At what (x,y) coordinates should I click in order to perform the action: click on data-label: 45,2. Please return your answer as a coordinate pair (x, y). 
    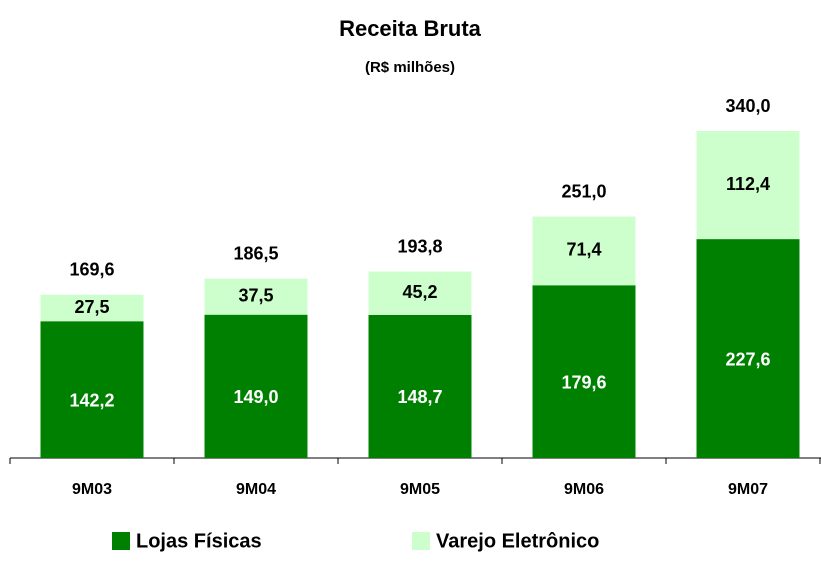
    Looking at the image, I should click on (419, 292).